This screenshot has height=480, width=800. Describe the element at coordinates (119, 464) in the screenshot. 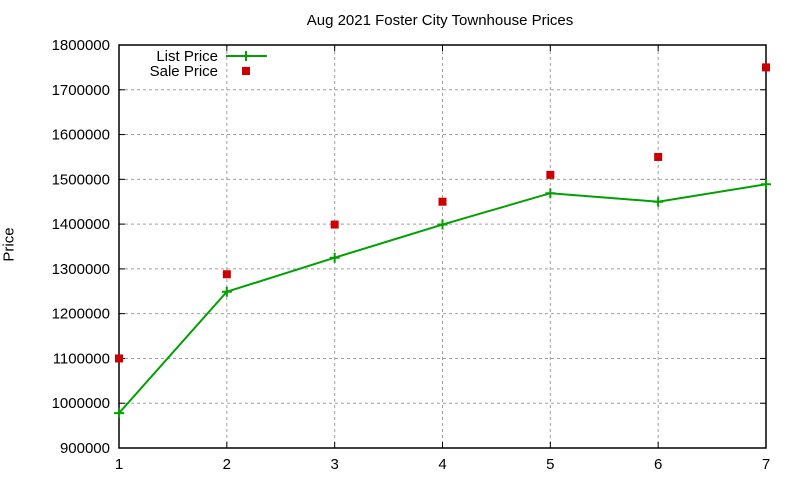

I see `x-tick-label: 1` at that location.